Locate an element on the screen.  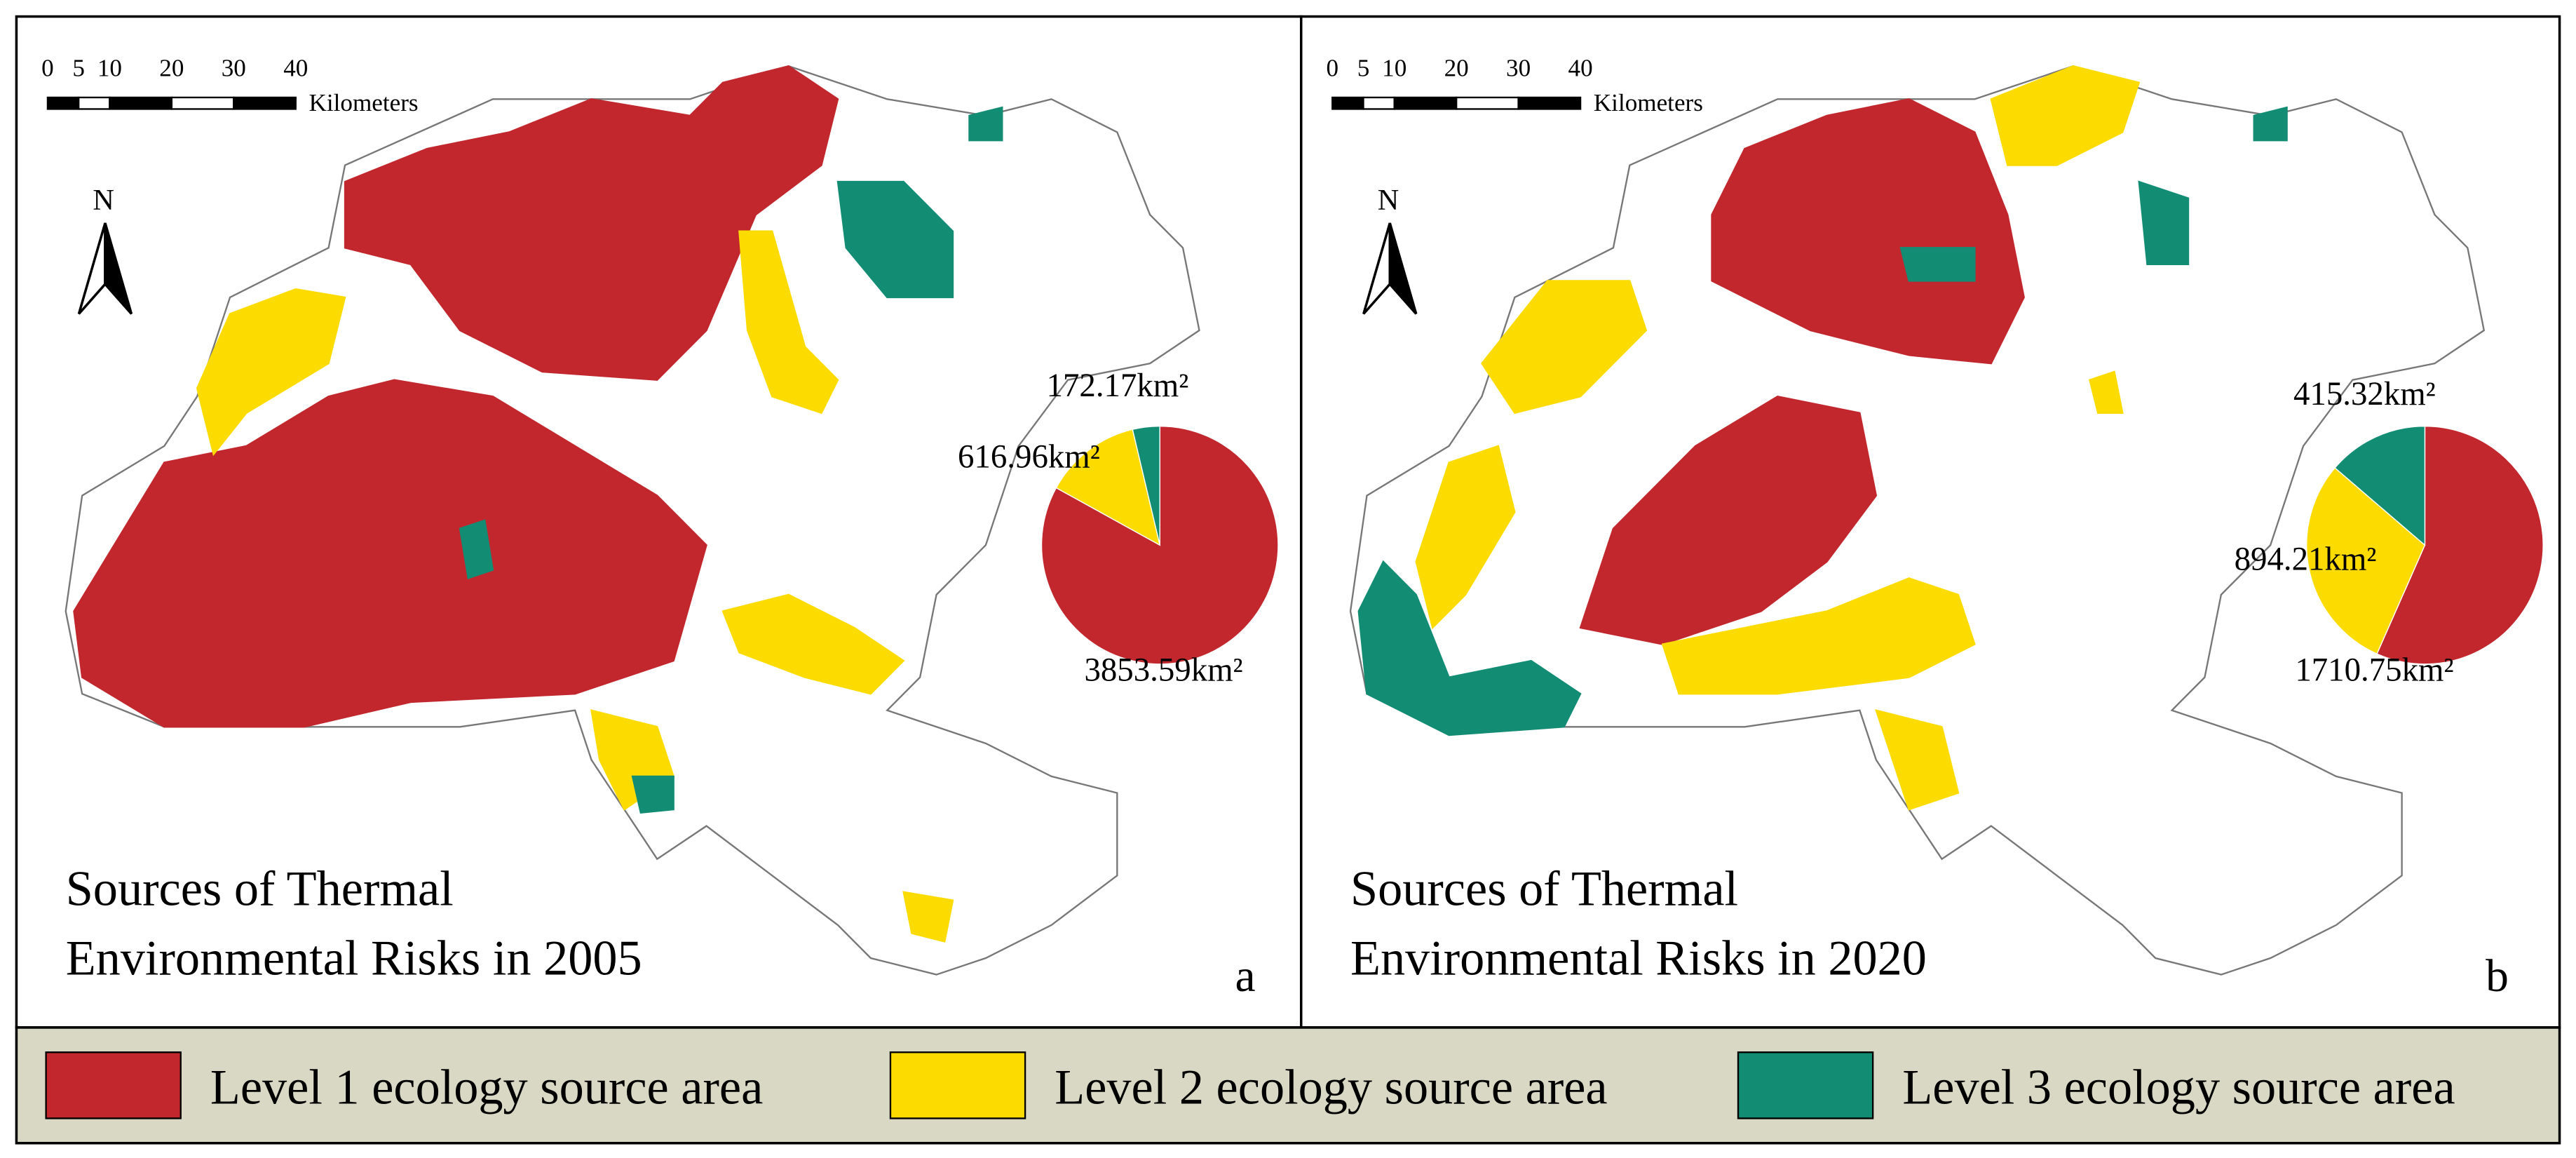
pie-value-label: 3853.59km² is located at coordinates (1163, 670).